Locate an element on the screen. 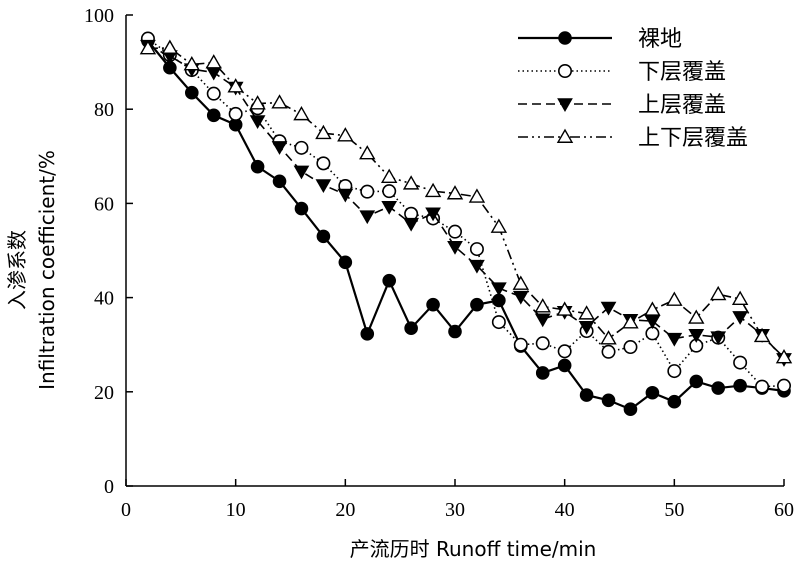 Image resolution: width=800 pixels, height=573 pixels. legend-label: 上层覆盖 is located at coordinates (682, 105).